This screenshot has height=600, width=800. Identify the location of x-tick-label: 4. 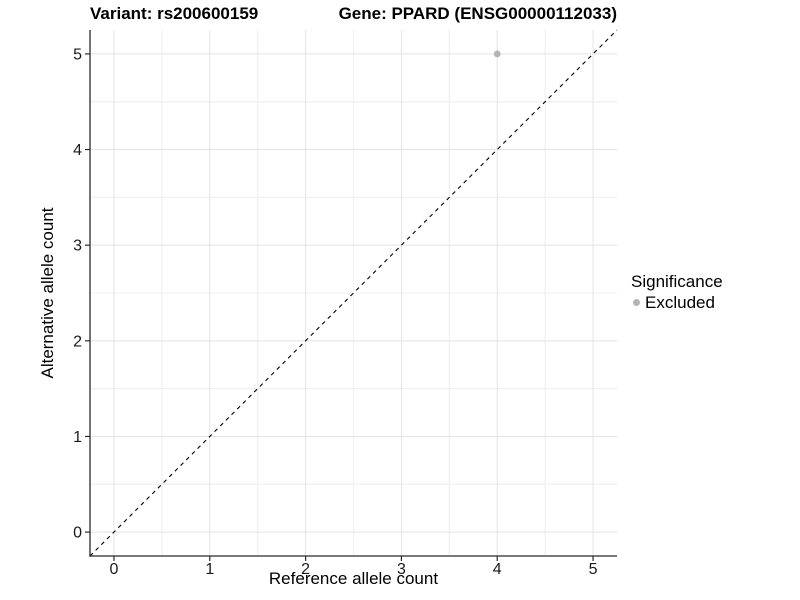
(497, 569).